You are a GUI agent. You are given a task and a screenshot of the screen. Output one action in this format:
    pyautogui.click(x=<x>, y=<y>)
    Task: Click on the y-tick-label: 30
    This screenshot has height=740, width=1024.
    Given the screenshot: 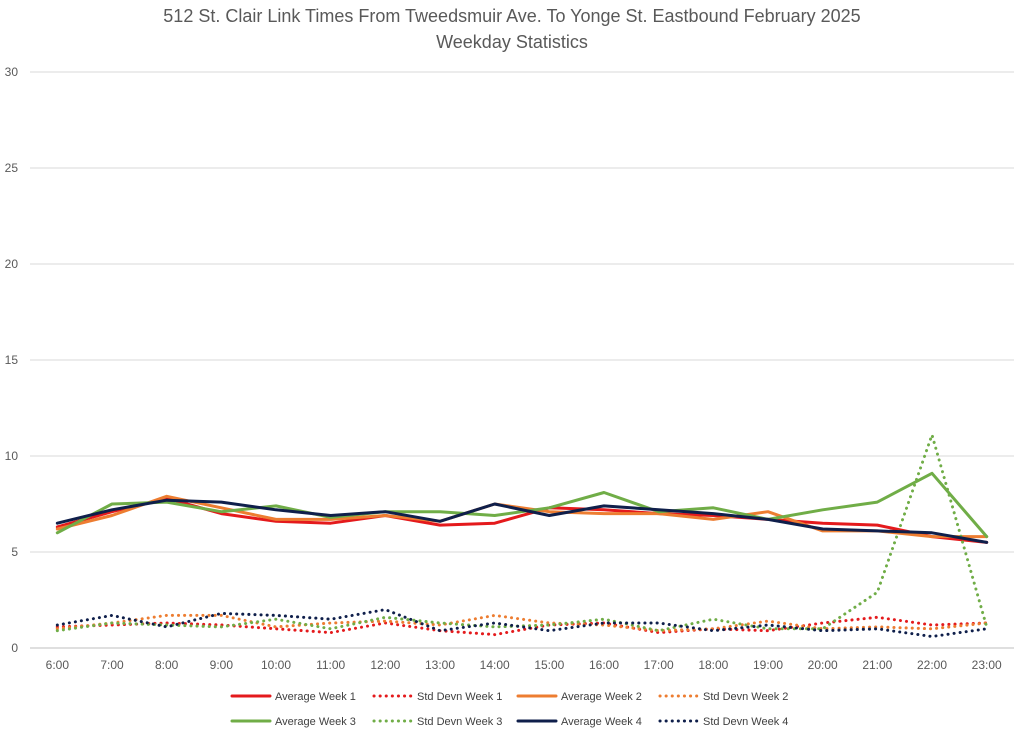 What is the action you would take?
    pyautogui.click(x=12, y=72)
    